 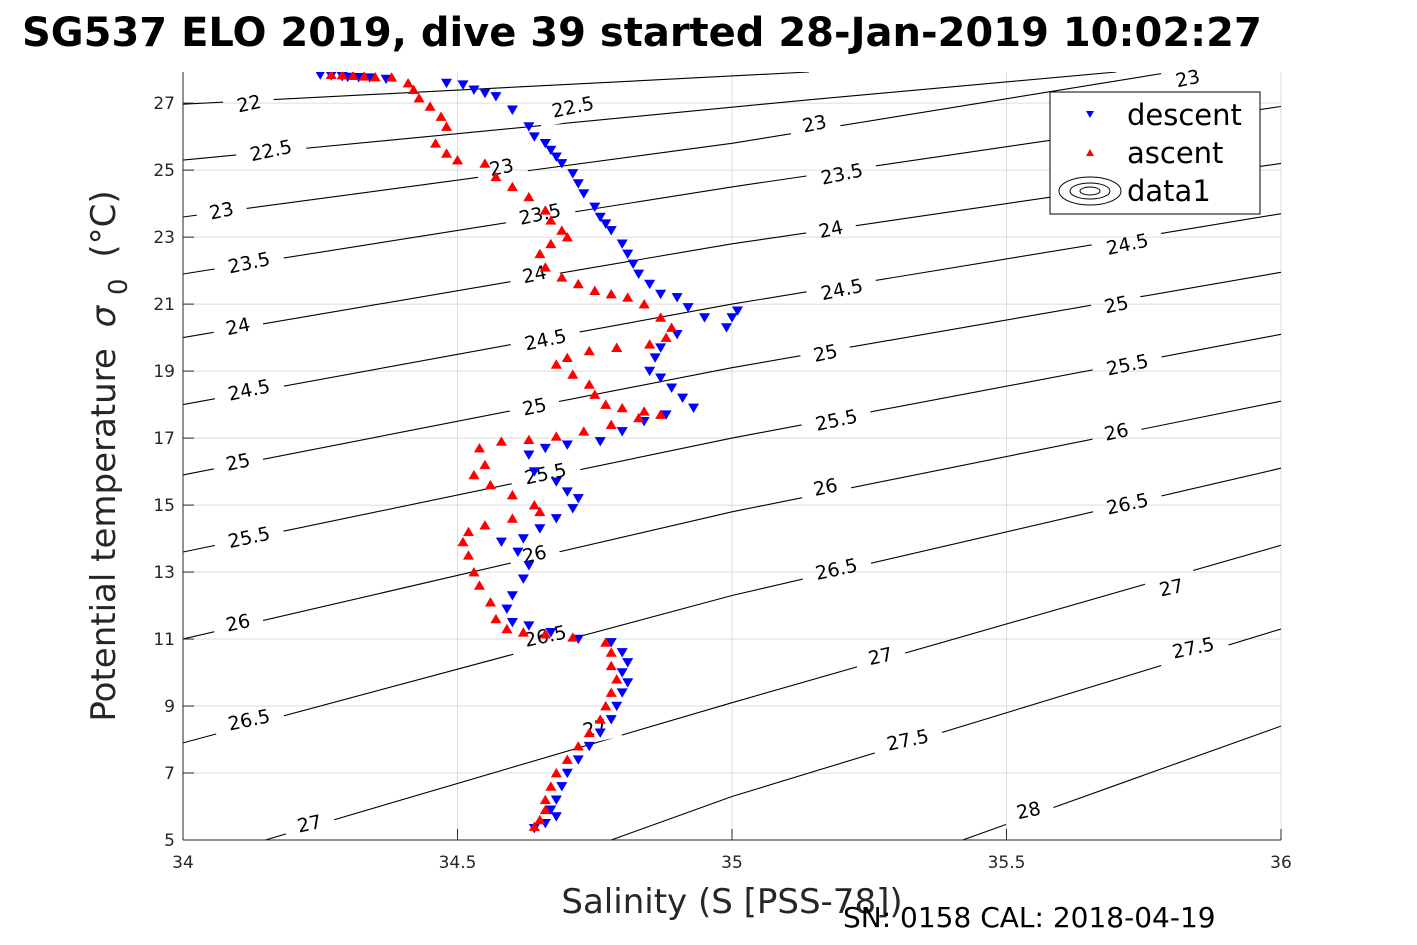 What do you see at coordinates (1090, 191) in the screenshot?
I see `legend-contour-icon-inner` at bounding box center [1090, 191].